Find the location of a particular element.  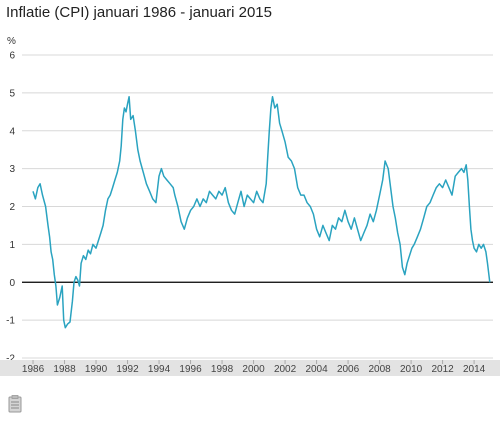

x-tick-label: 1994 is located at coordinates (159, 369).